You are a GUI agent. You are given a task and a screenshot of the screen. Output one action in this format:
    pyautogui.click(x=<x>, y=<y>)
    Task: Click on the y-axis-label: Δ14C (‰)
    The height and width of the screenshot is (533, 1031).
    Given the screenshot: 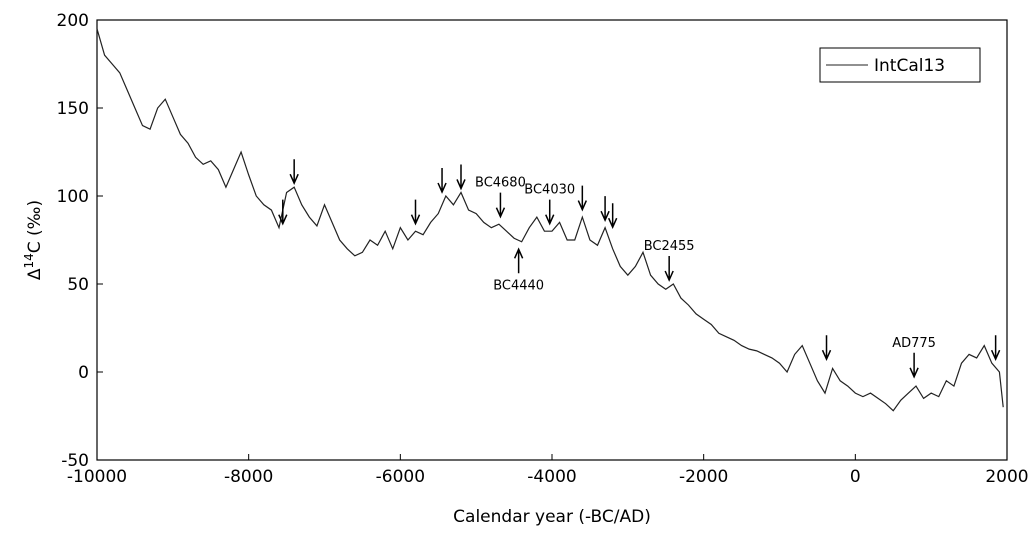 What is the action you would take?
    pyautogui.click(x=33, y=240)
    